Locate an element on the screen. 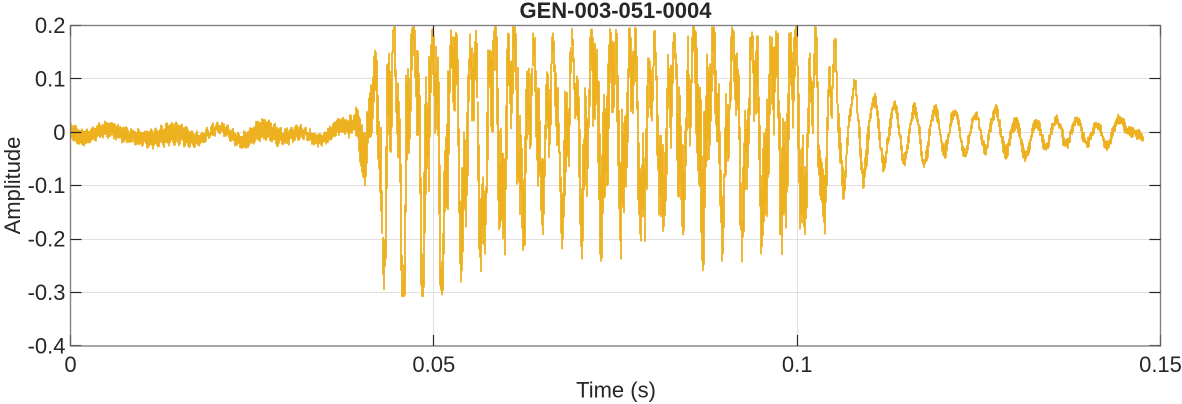 The width and height of the screenshot is (1182, 404). svg-text: -0.1 is located at coordinates (47, 185).